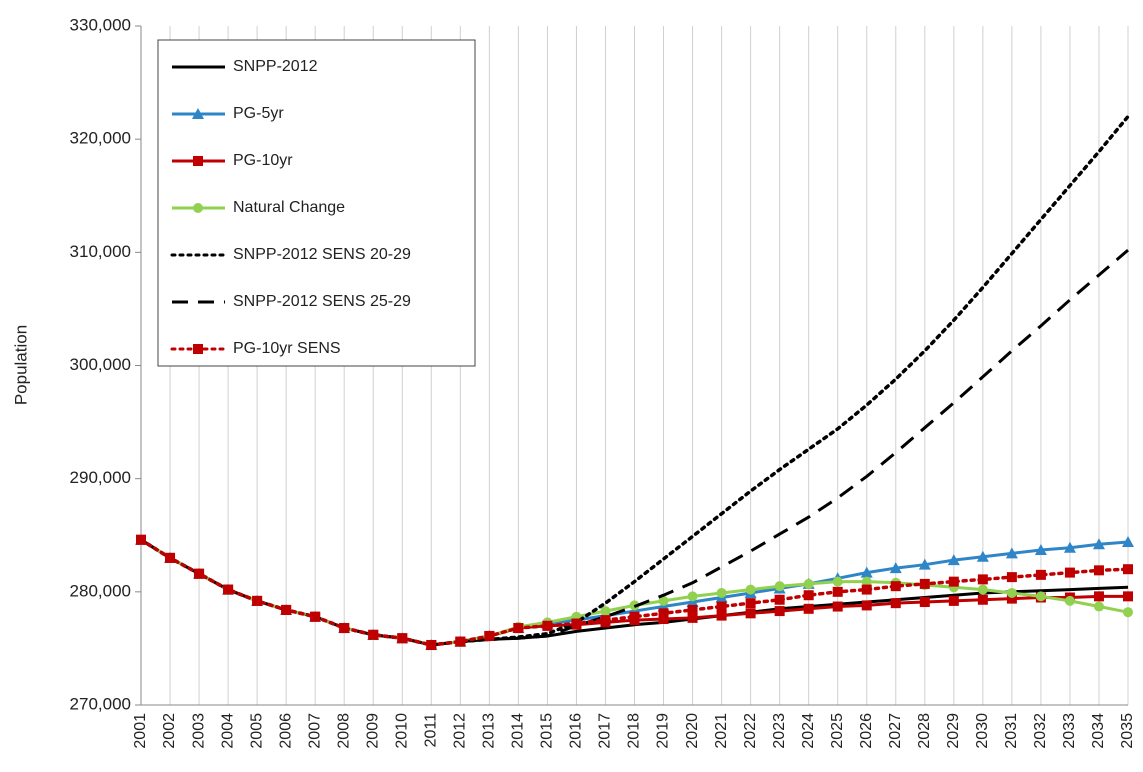 The image size is (1143, 772). I want to click on legend-label: Natural Change, so click(289, 207).